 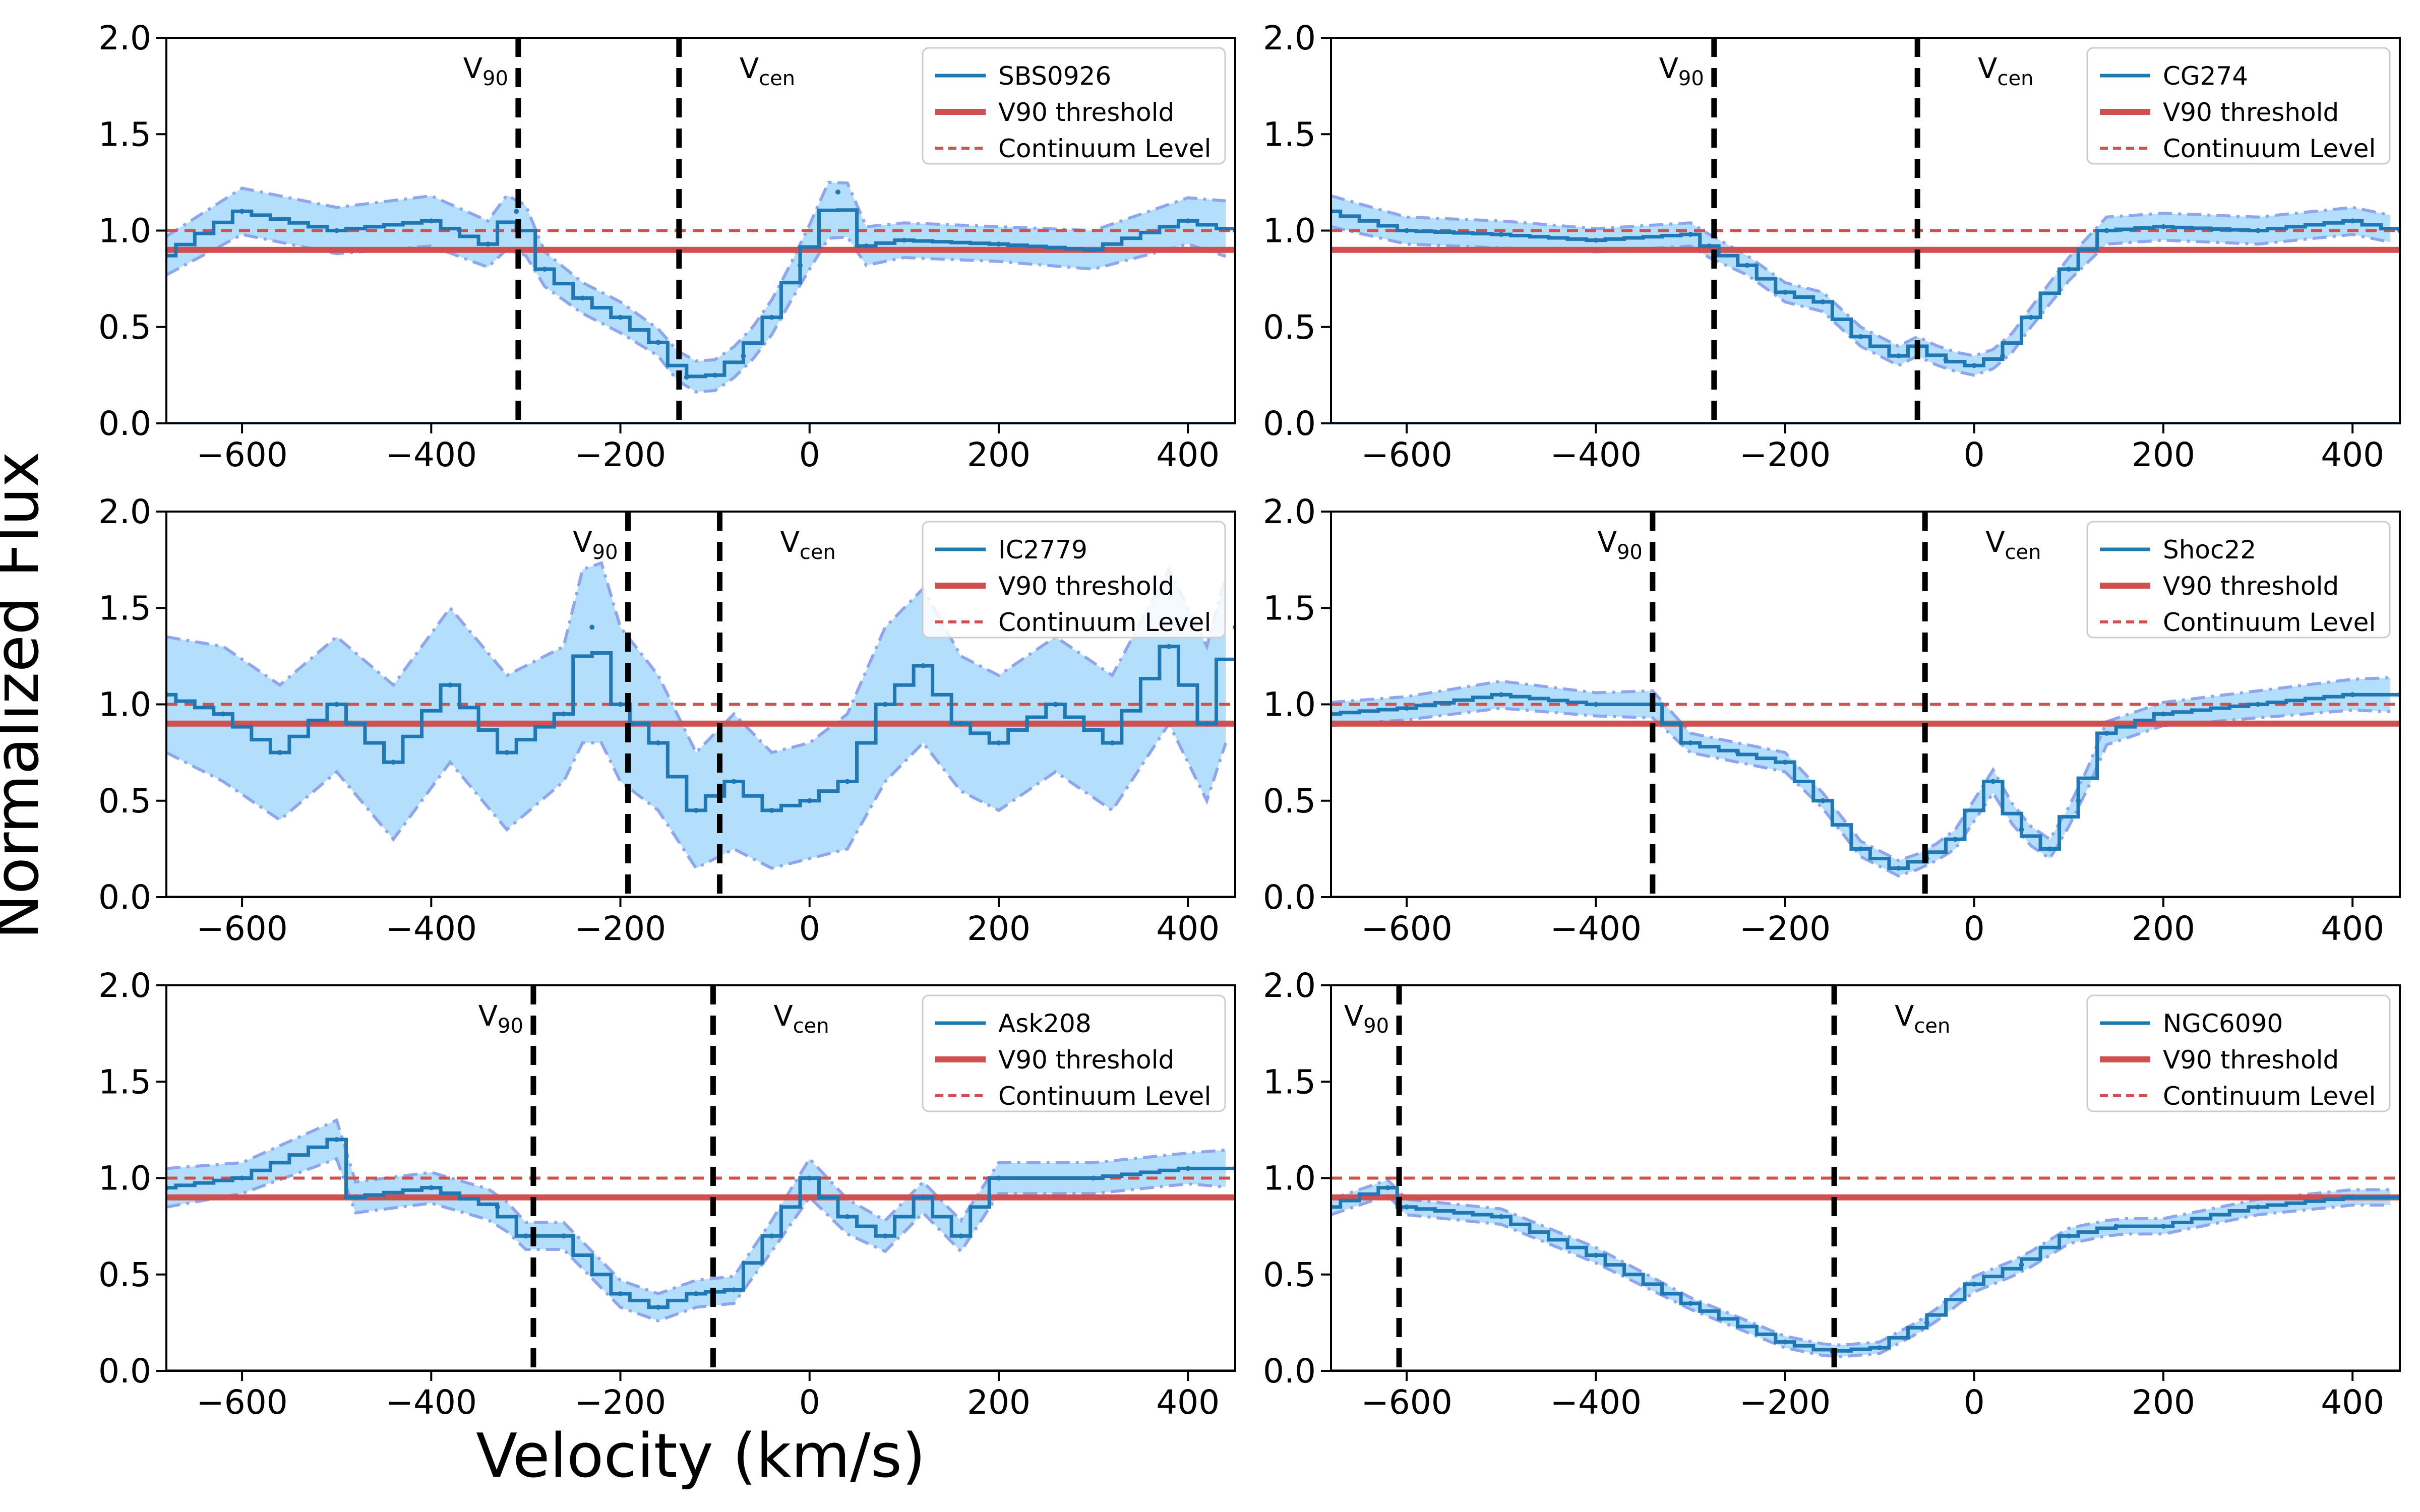 What do you see at coordinates (1042, 549) in the screenshot?
I see `legend-series-label: IC2779` at bounding box center [1042, 549].